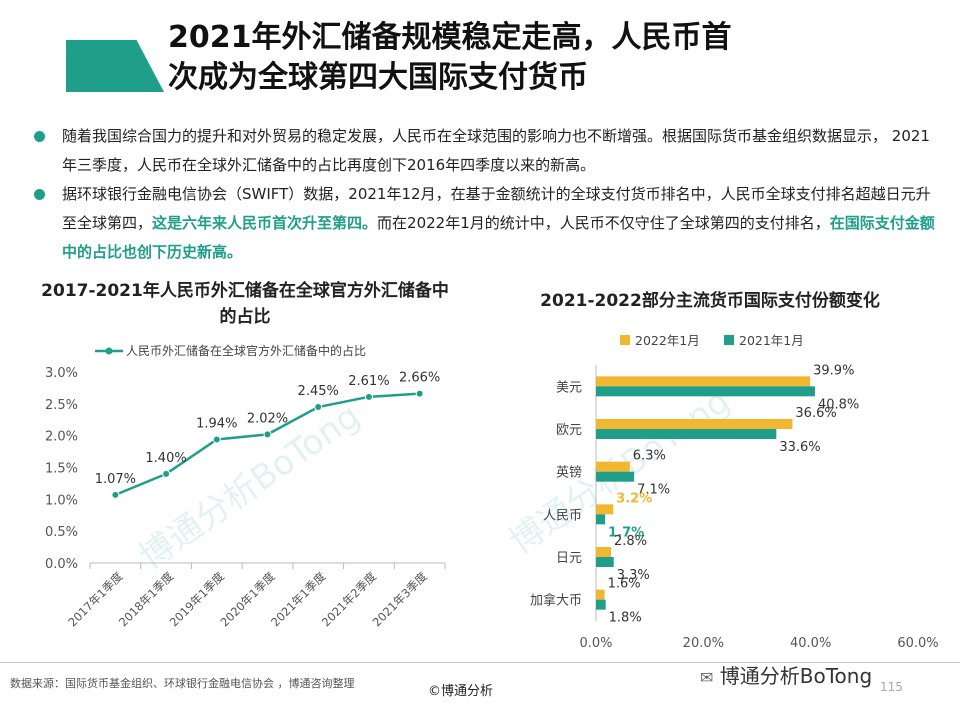 This screenshot has width=960, height=720. What do you see at coordinates (61, 469) in the screenshot?
I see `y-tick-label: 1.5%` at bounding box center [61, 469].